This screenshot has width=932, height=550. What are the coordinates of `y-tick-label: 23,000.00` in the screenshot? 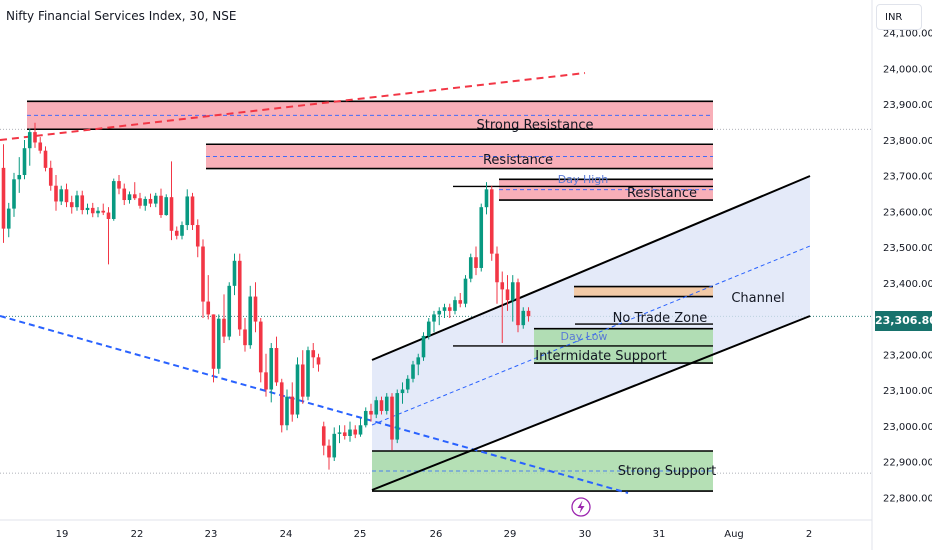 It's located at (907, 427).